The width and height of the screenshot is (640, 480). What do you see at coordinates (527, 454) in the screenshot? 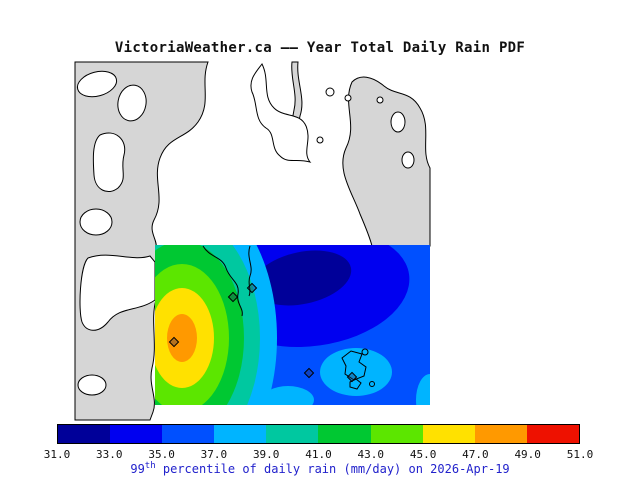
I see `colorbar-tick-label: 49.0` at bounding box center [527, 454].